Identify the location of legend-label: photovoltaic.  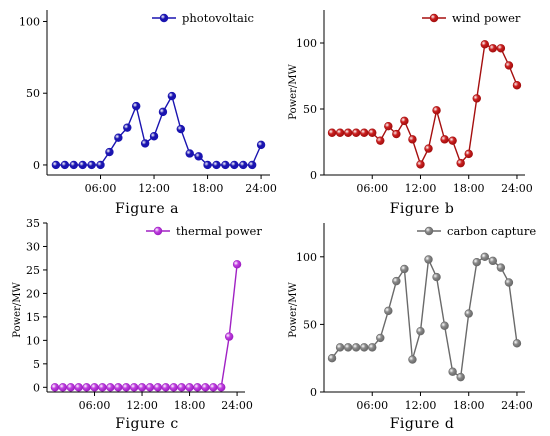
(218, 18).